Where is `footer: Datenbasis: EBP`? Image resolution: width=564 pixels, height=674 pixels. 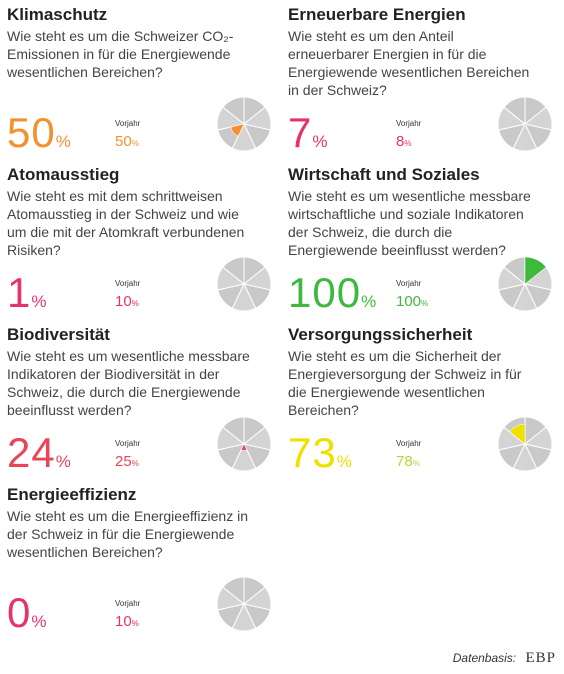
footer: Datenbasis: EBP is located at coordinates (504, 658).